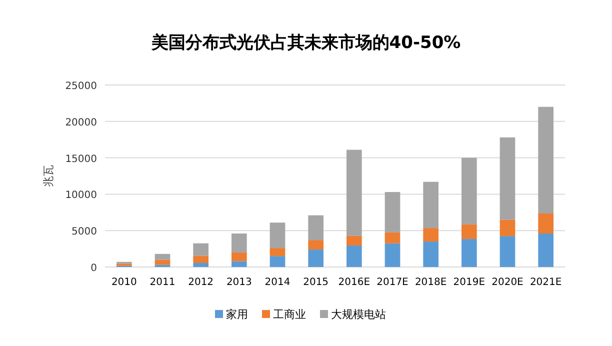  What do you see at coordinates (430, 282) in the screenshot?
I see `x-tick-label: 2018E` at bounding box center [430, 282].